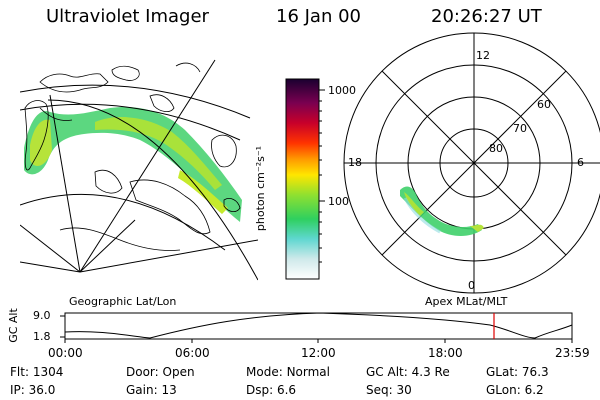  What do you see at coordinates (13, 325) in the screenshot?
I see `gc-alt-ylabel: GC Alt` at bounding box center [13, 325].